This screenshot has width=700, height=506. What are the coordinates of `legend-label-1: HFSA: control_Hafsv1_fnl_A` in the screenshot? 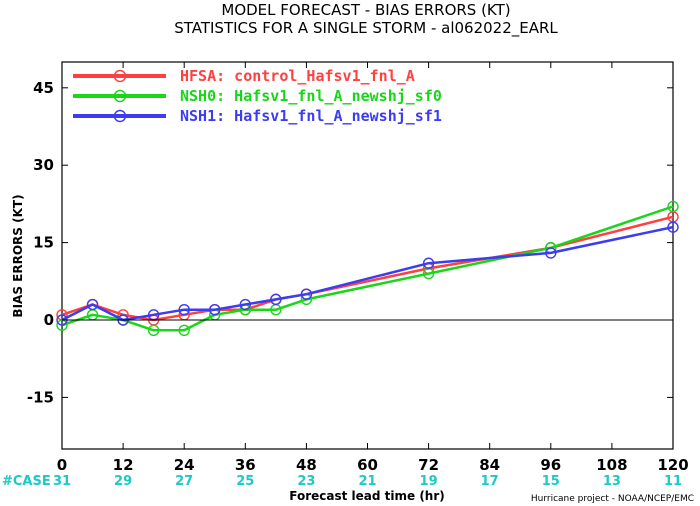 It's located at (297, 76).